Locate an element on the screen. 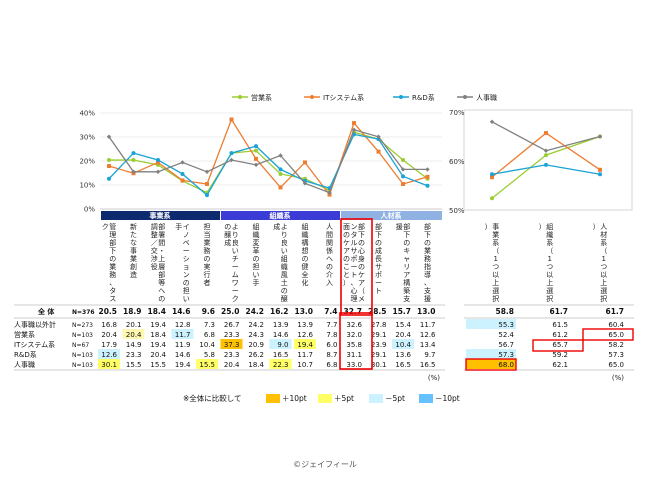 The width and height of the screenshot is (650, 488). svg-text: た is located at coordinates (133, 235).